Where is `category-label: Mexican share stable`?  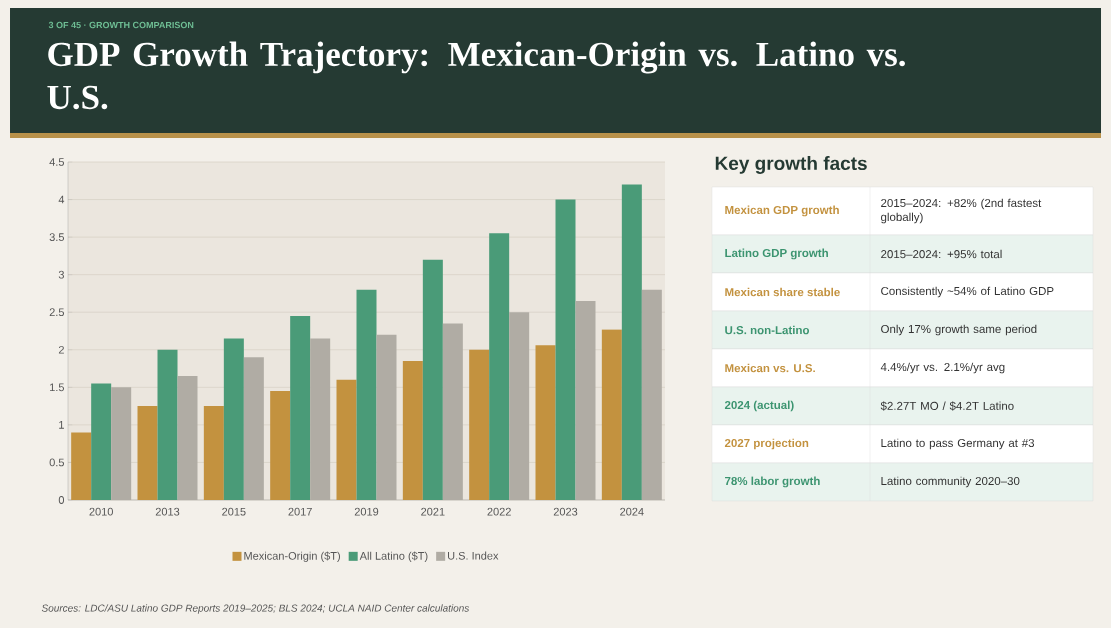 category-label: Mexican share stable is located at coordinates (782, 292).